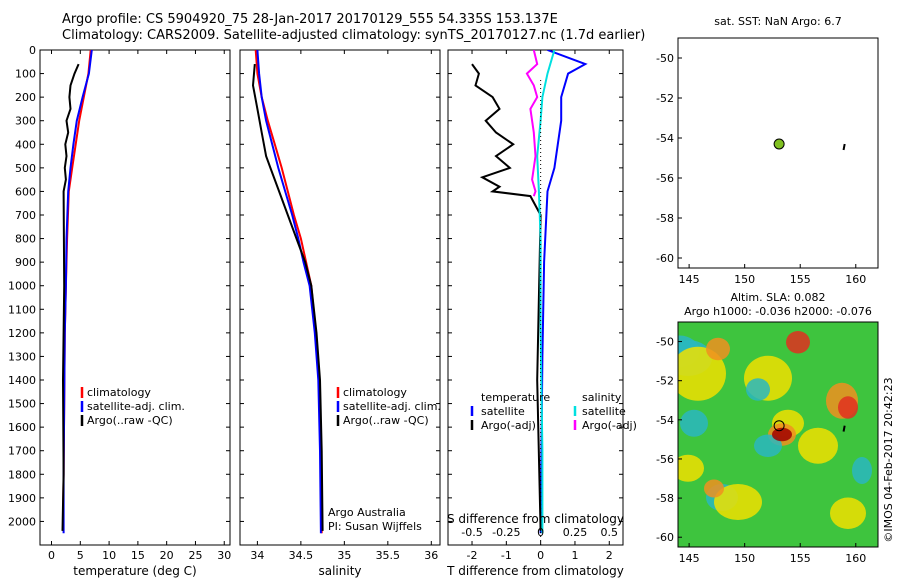 The height and width of the screenshot is (580, 900). What do you see at coordinates (25, 191) in the screenshot?
I see `y-tick-label: 600` at bounding box center [25, 191].